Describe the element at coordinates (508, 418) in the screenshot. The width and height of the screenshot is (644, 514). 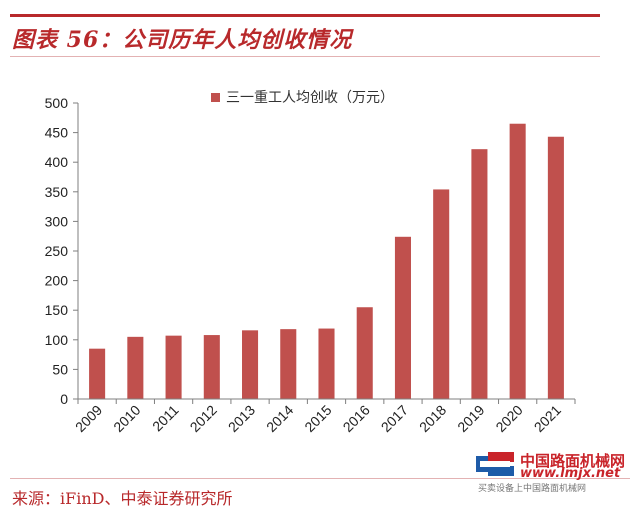
I see `x-tick-label: 2020` at that location.